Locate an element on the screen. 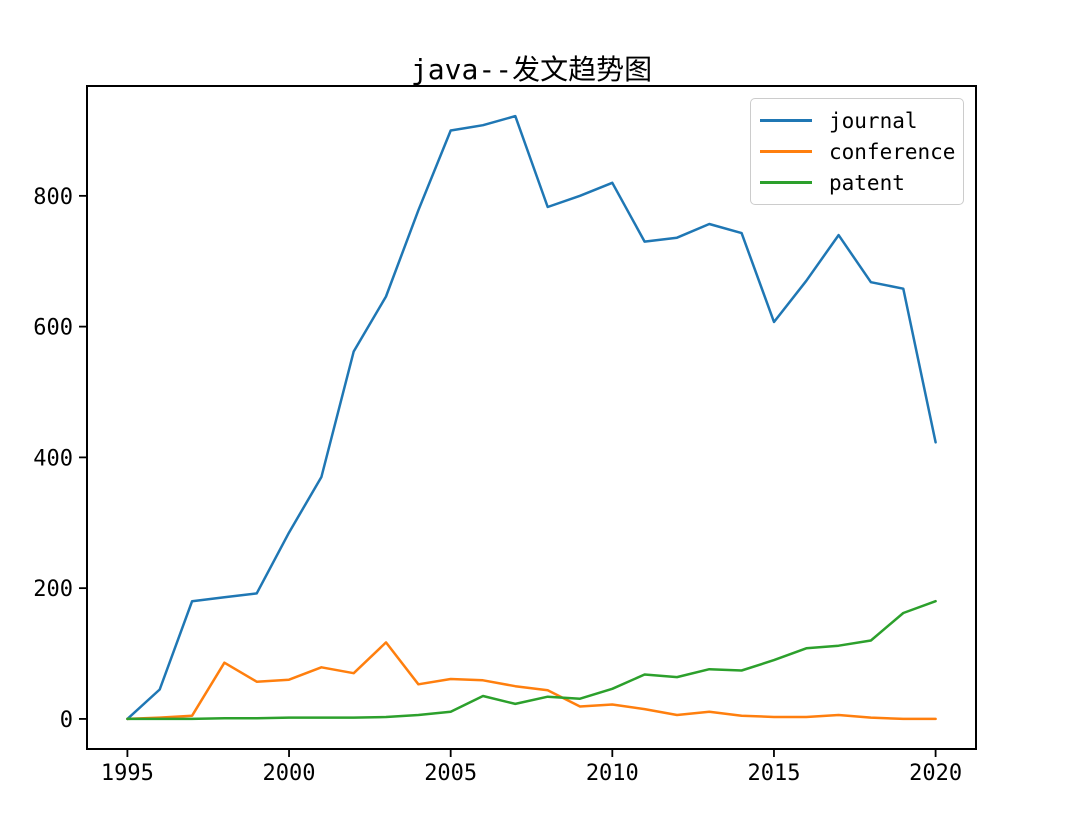 This screenshot has width=1083, height=813. legend-entry-conference: conference is located at coordinates (861, 152).